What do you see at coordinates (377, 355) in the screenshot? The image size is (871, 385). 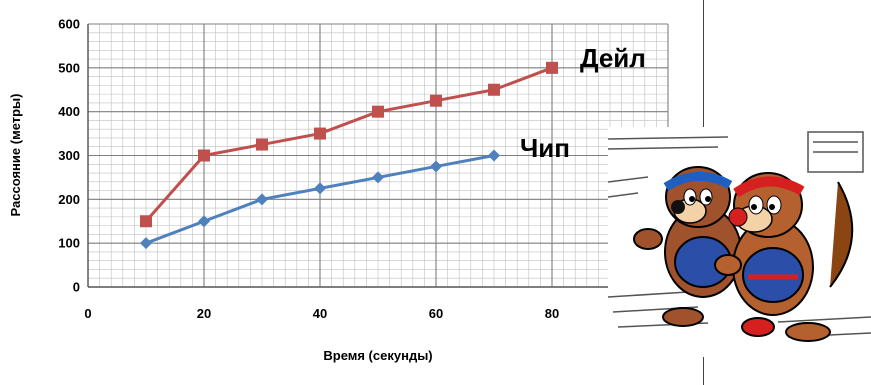 I see `x-axis-title: Время (секунды)` at bounding box center [377, 355].